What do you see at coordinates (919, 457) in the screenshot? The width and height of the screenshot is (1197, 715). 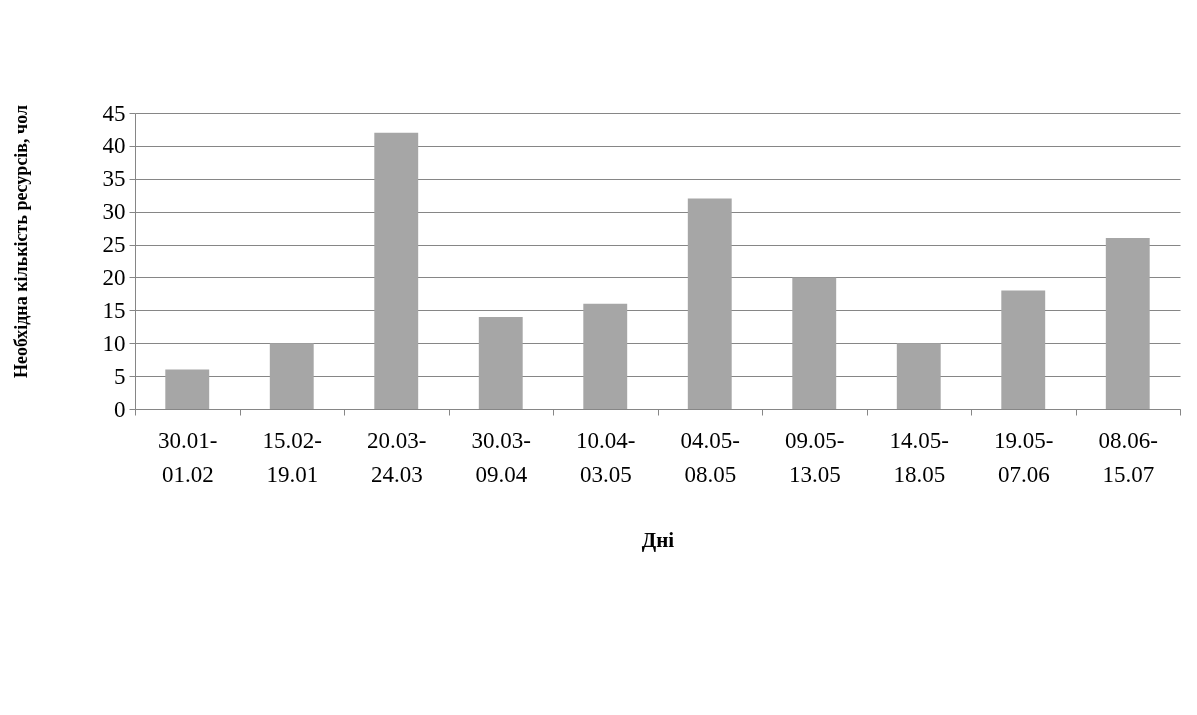 I see `x-tick-label: 14.05-18.05` at bounding box center [919, 457].